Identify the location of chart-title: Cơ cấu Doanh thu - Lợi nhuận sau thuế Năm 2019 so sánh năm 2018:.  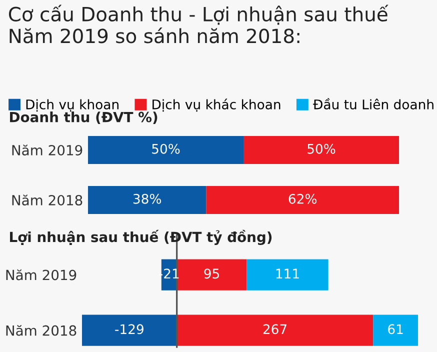
(198, 24).